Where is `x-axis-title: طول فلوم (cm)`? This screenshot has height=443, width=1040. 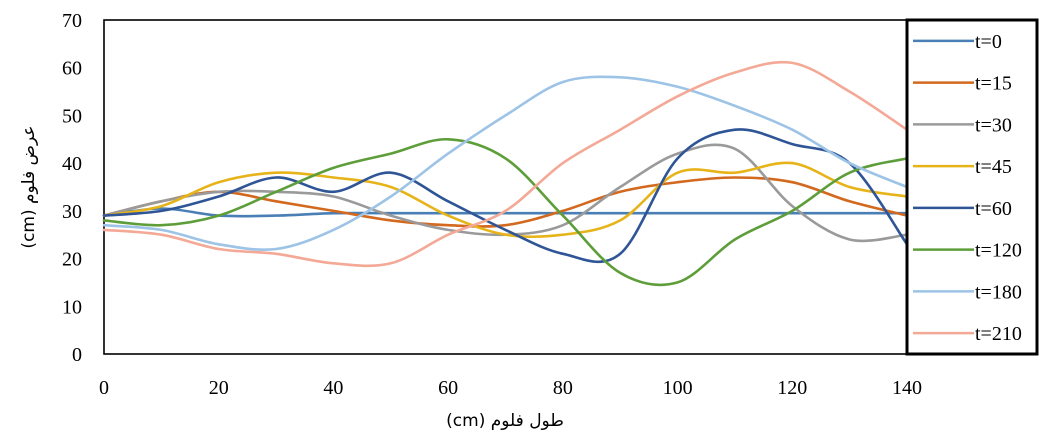 x-axis-title: طول فلوم (cm) is located at coordinates (505, 421).